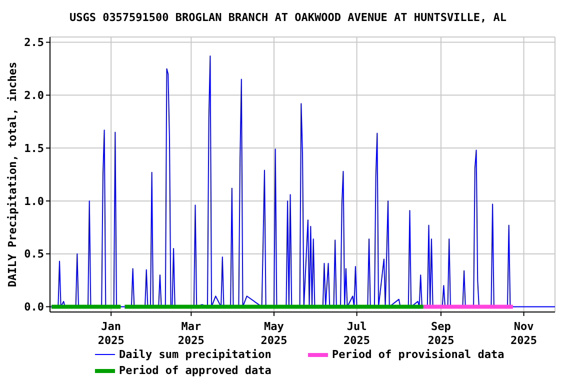  I want to click on x-tick-label: Jul 2025, so click(357, 333).